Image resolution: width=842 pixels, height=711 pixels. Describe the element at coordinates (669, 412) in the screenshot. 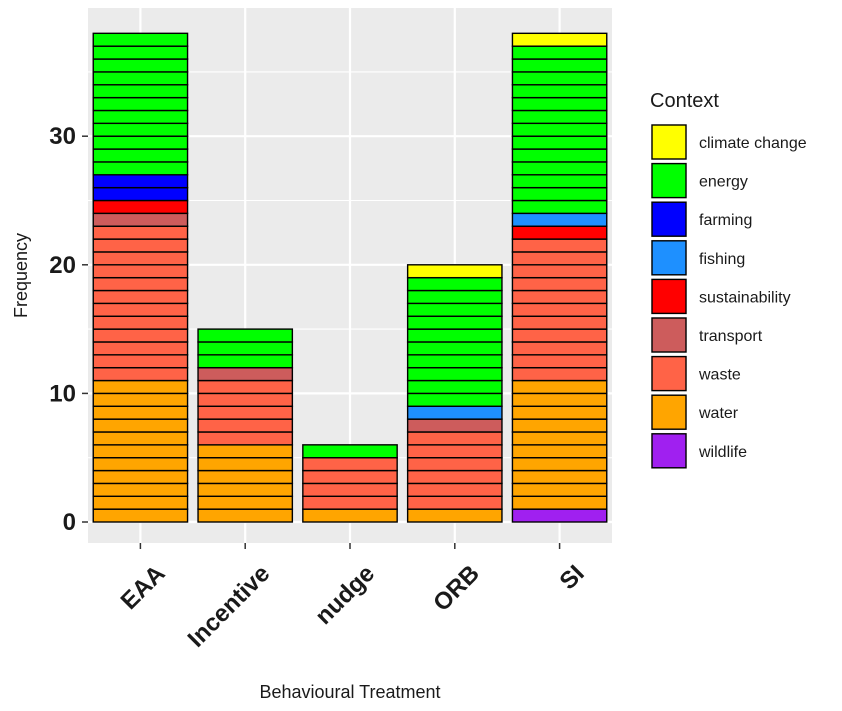

I see `legend-swatch-water` at that location.